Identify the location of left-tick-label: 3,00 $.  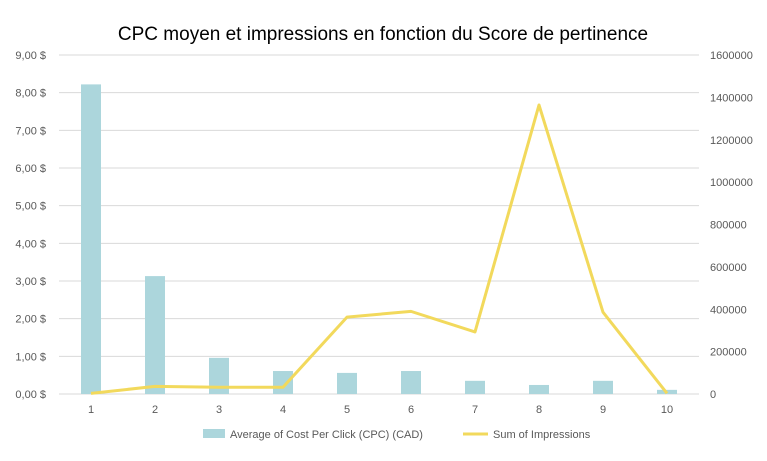
(30, 282).